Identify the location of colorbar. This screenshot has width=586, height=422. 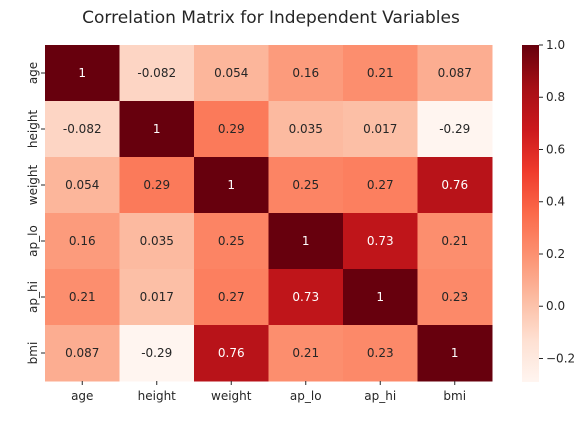
(530, 213).